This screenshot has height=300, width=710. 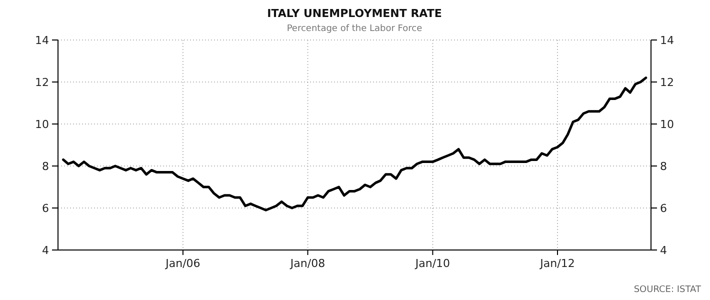 What do you see at coordinates (42, 124) in the screenshot?
I see `y-tick-label: 10` at bounding box center [42, 124].